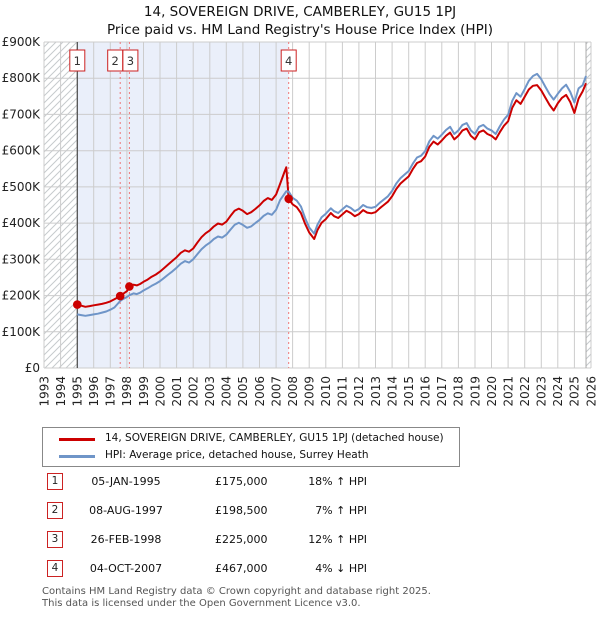 The height and width of the screenshot is (620, 600). Describe the element at coordinates (300, 12) in the screenshot. I see `page-title: 14, SOVEREIGN DRIVE, CAMBERLEY, GU15 1PJ` at that location.